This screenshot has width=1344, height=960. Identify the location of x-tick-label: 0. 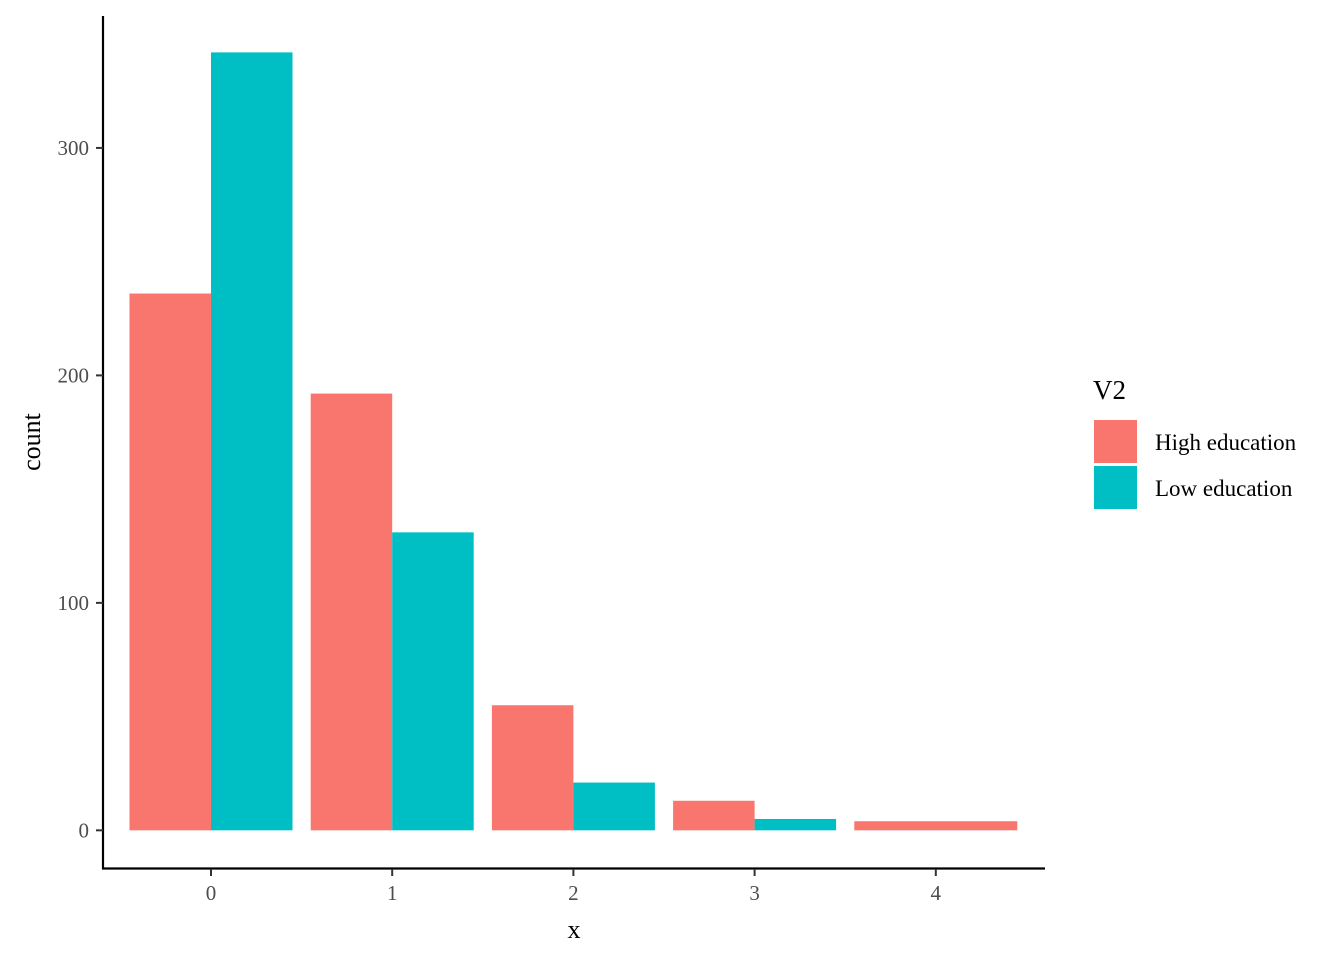
(211, 893).